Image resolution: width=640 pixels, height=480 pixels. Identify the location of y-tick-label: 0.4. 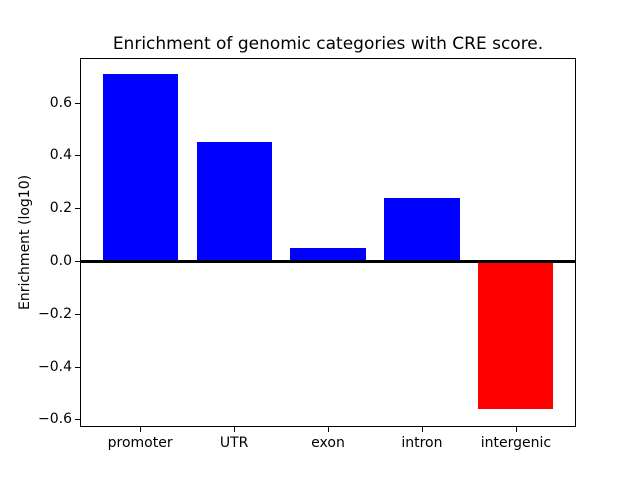
(60, 155).